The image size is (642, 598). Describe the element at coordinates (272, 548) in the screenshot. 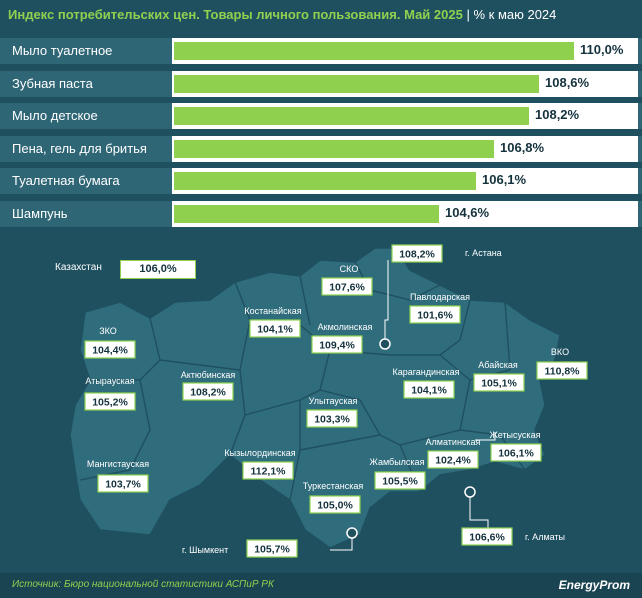

I see `region-value-box: 105,7%` at that location.